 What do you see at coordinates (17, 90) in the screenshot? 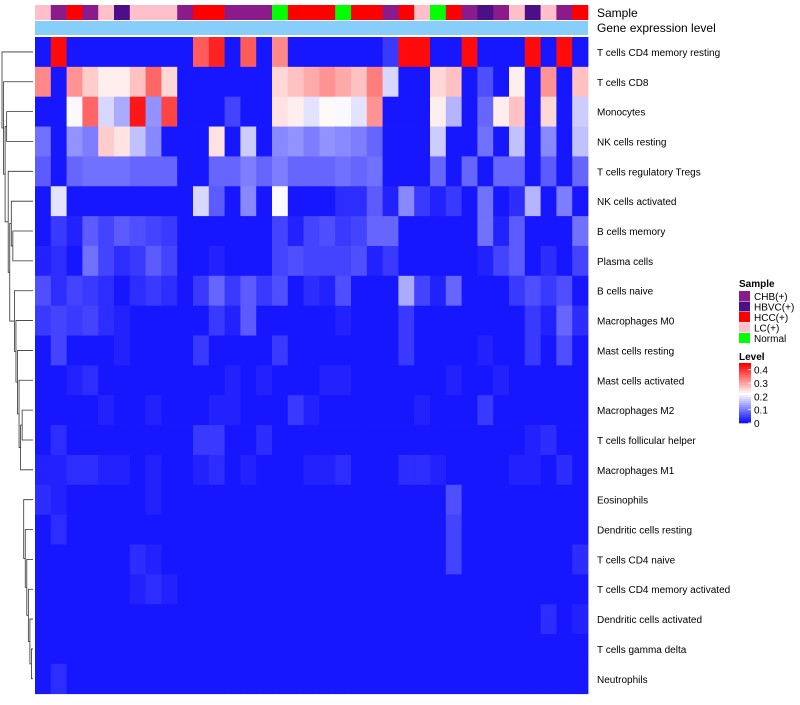
I see `dendrogram-branch` at bounding box center [17, 90].